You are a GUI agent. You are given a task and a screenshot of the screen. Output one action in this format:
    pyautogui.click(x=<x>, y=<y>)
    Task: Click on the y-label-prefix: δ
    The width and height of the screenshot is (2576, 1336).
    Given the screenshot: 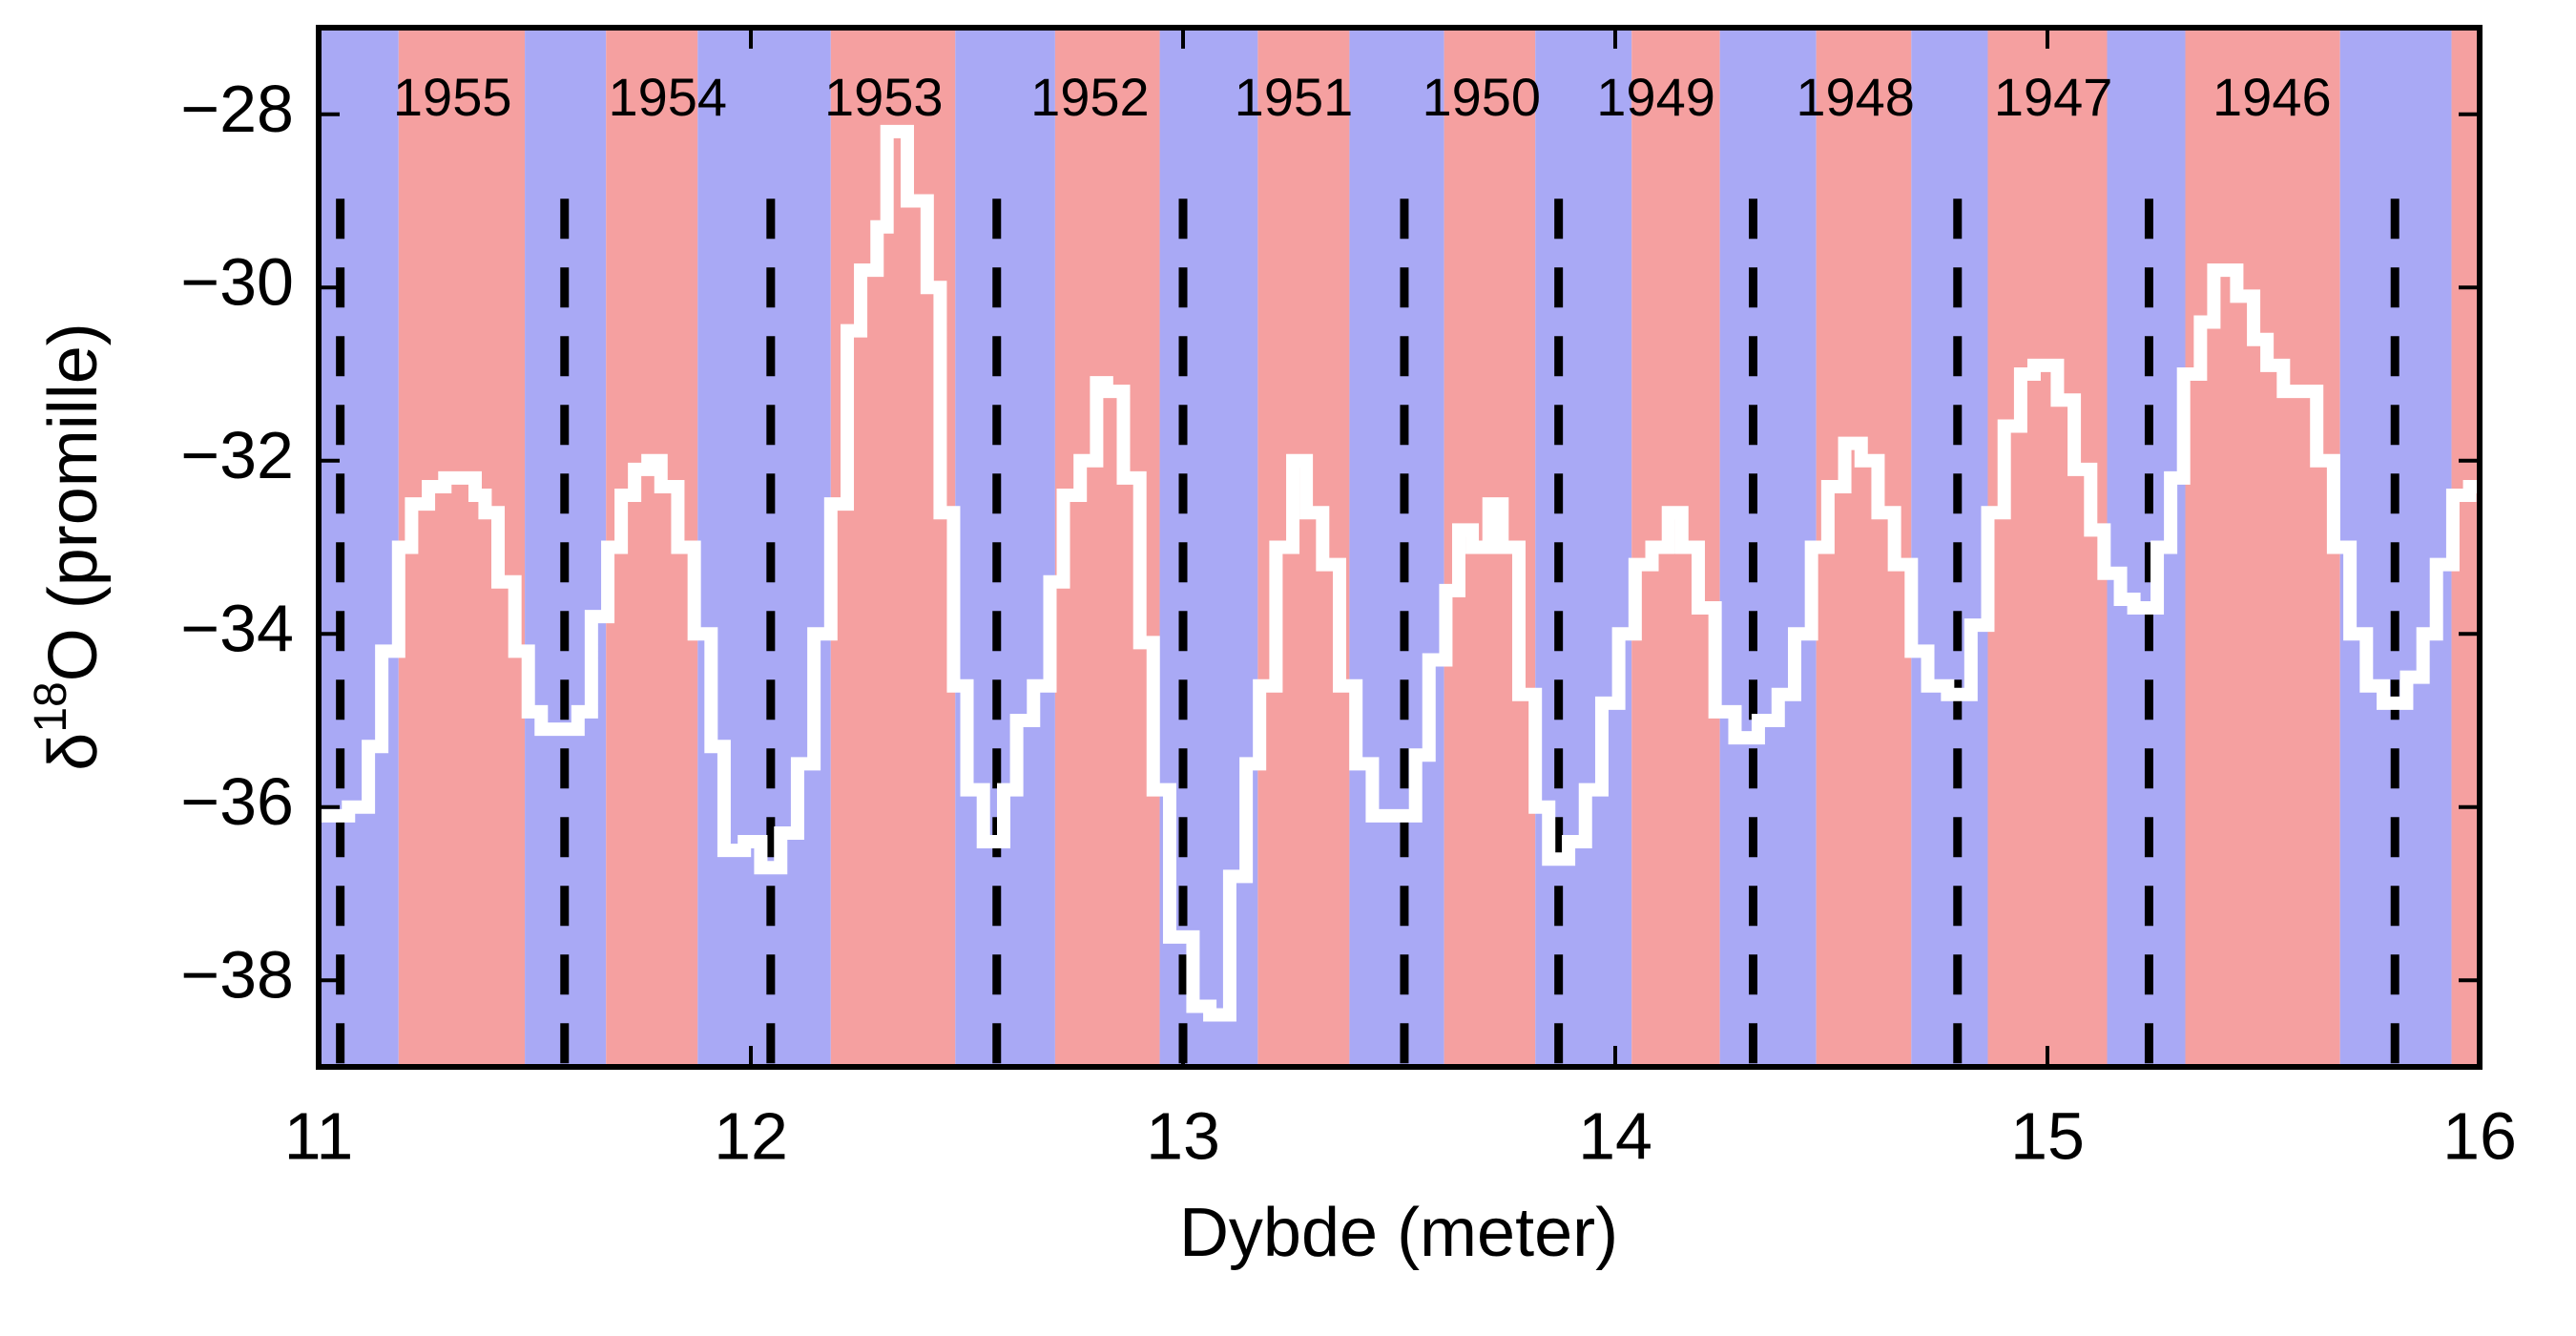 What is the action you would take?
    pyautogui.click(x=73, y=752)
    